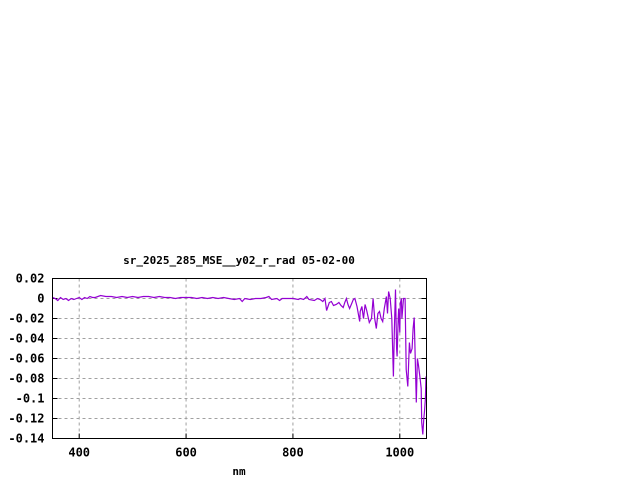  I want to click on x-tick-label: 800, so click(293, 453).